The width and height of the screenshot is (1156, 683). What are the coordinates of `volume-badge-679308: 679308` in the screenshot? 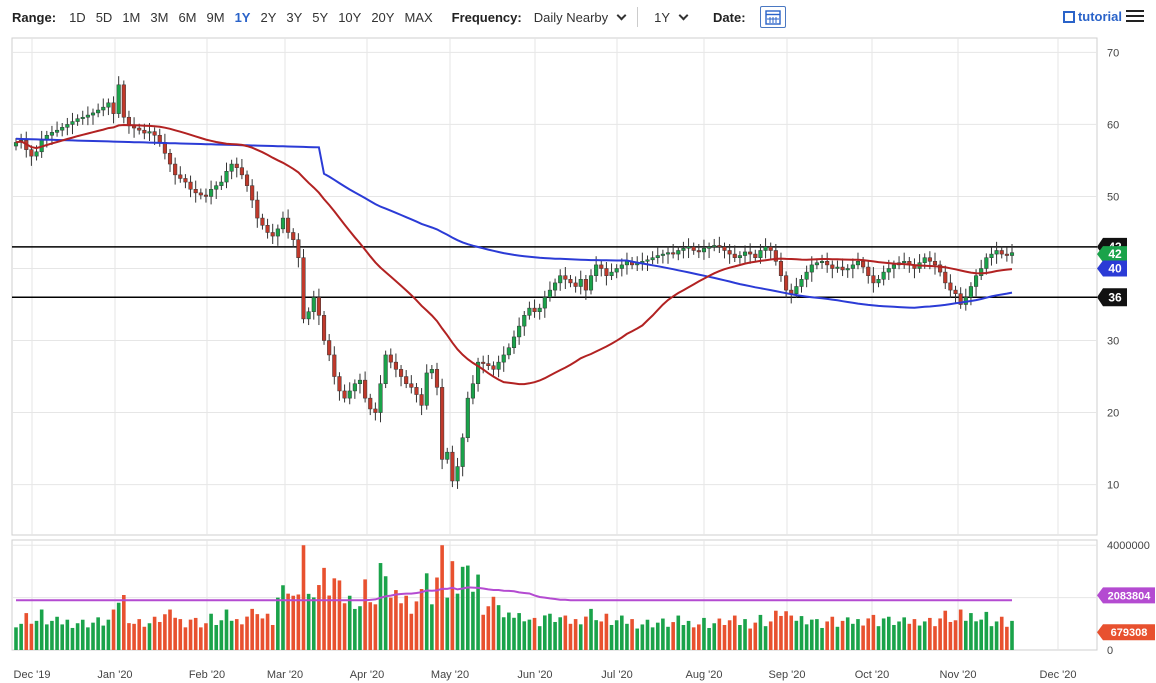 It's located at (1126, 632).